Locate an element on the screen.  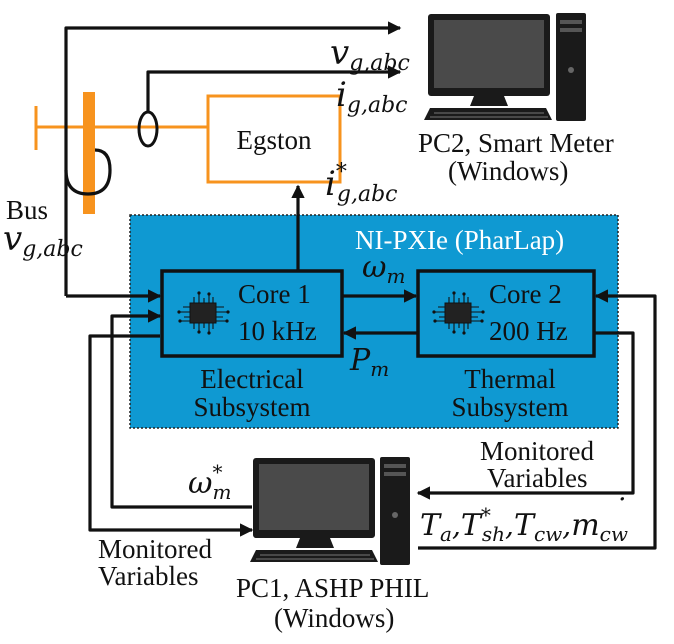
istar-gabc: i* g,abc is located at coordinates (361, 183).